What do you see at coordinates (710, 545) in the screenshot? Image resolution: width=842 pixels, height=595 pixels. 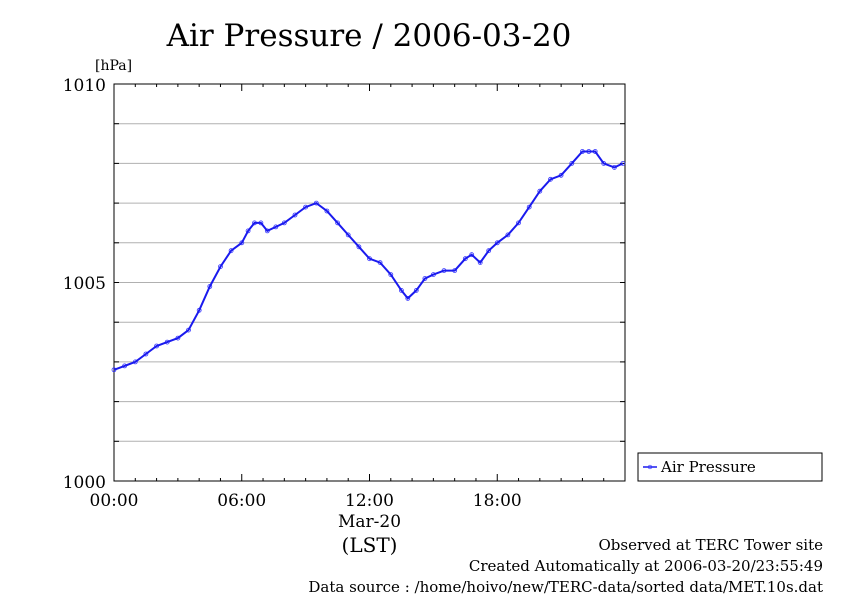 I see `footer-observed-site: Observed at TERC Tower site` at bounding box center [710, 545].